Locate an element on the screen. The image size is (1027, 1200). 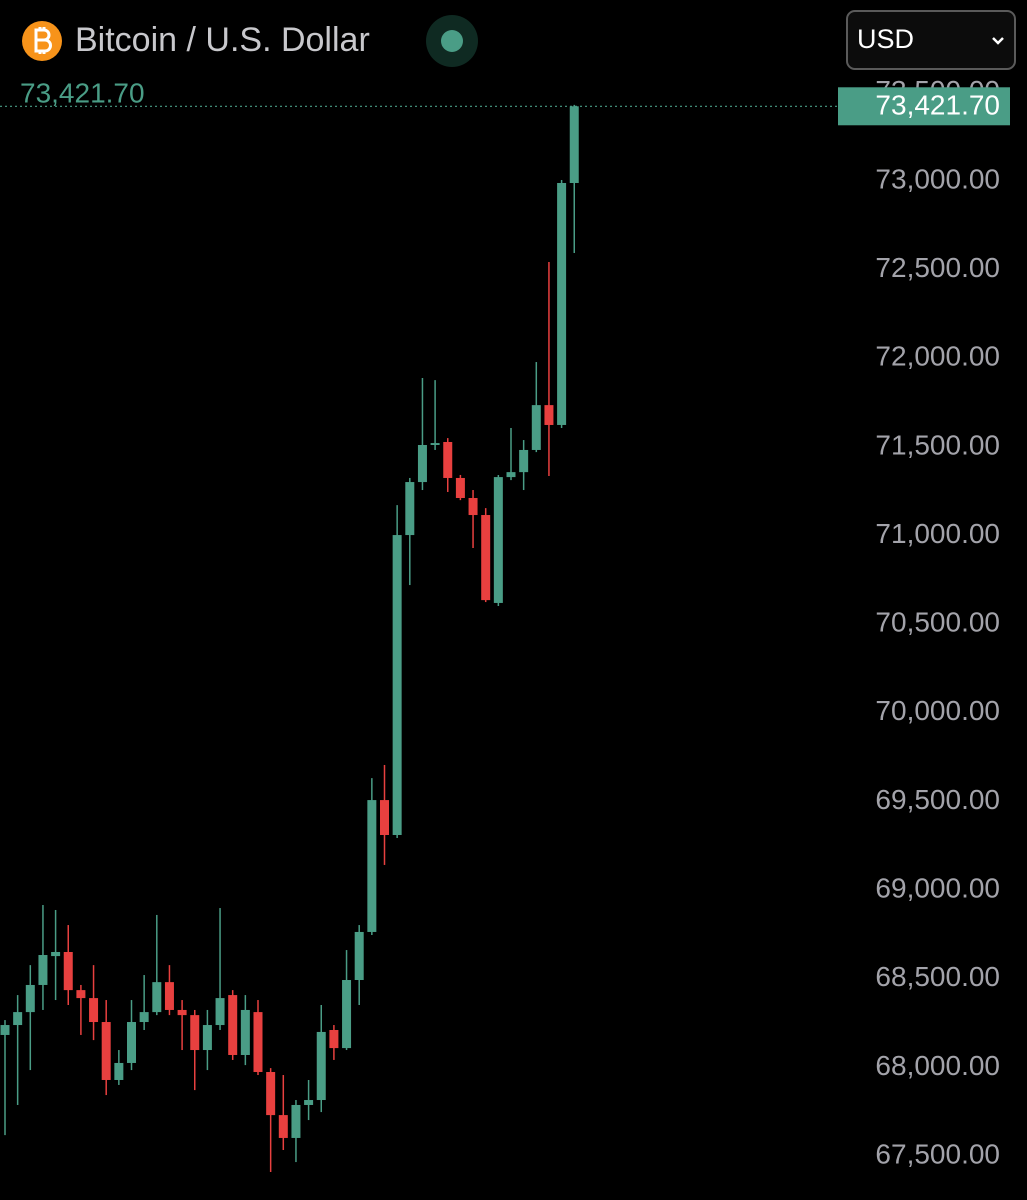
last-price-tag-label: 73,421.70 is located at coordinates (937, 105).